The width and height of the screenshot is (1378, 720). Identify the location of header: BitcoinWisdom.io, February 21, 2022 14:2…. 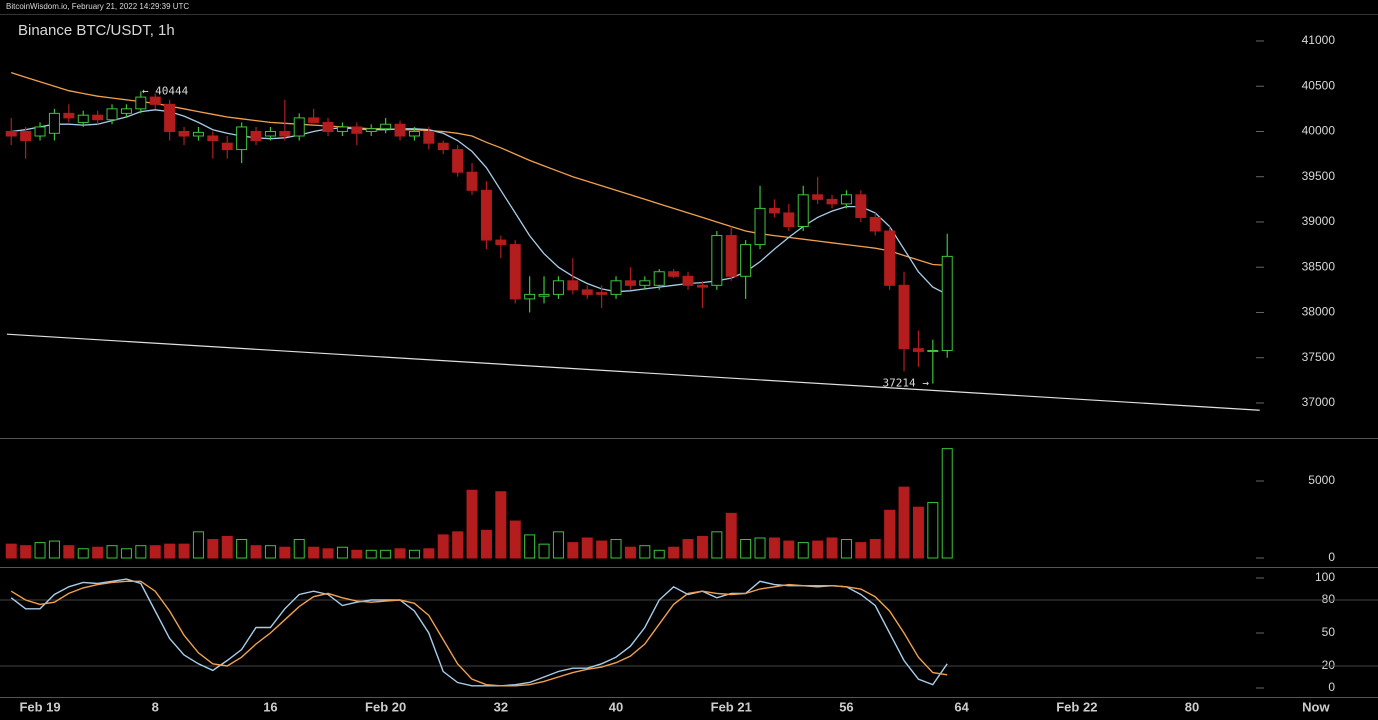
(97, 6).